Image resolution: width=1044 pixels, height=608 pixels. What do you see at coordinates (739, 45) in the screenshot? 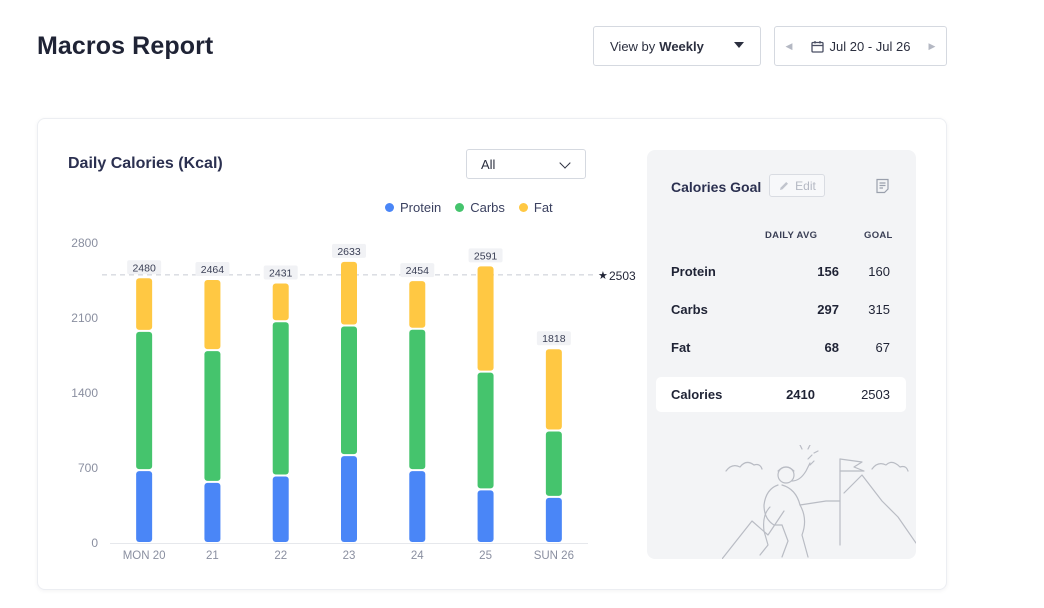
I see `caret-down-icon` at bounding box center [739, 45].